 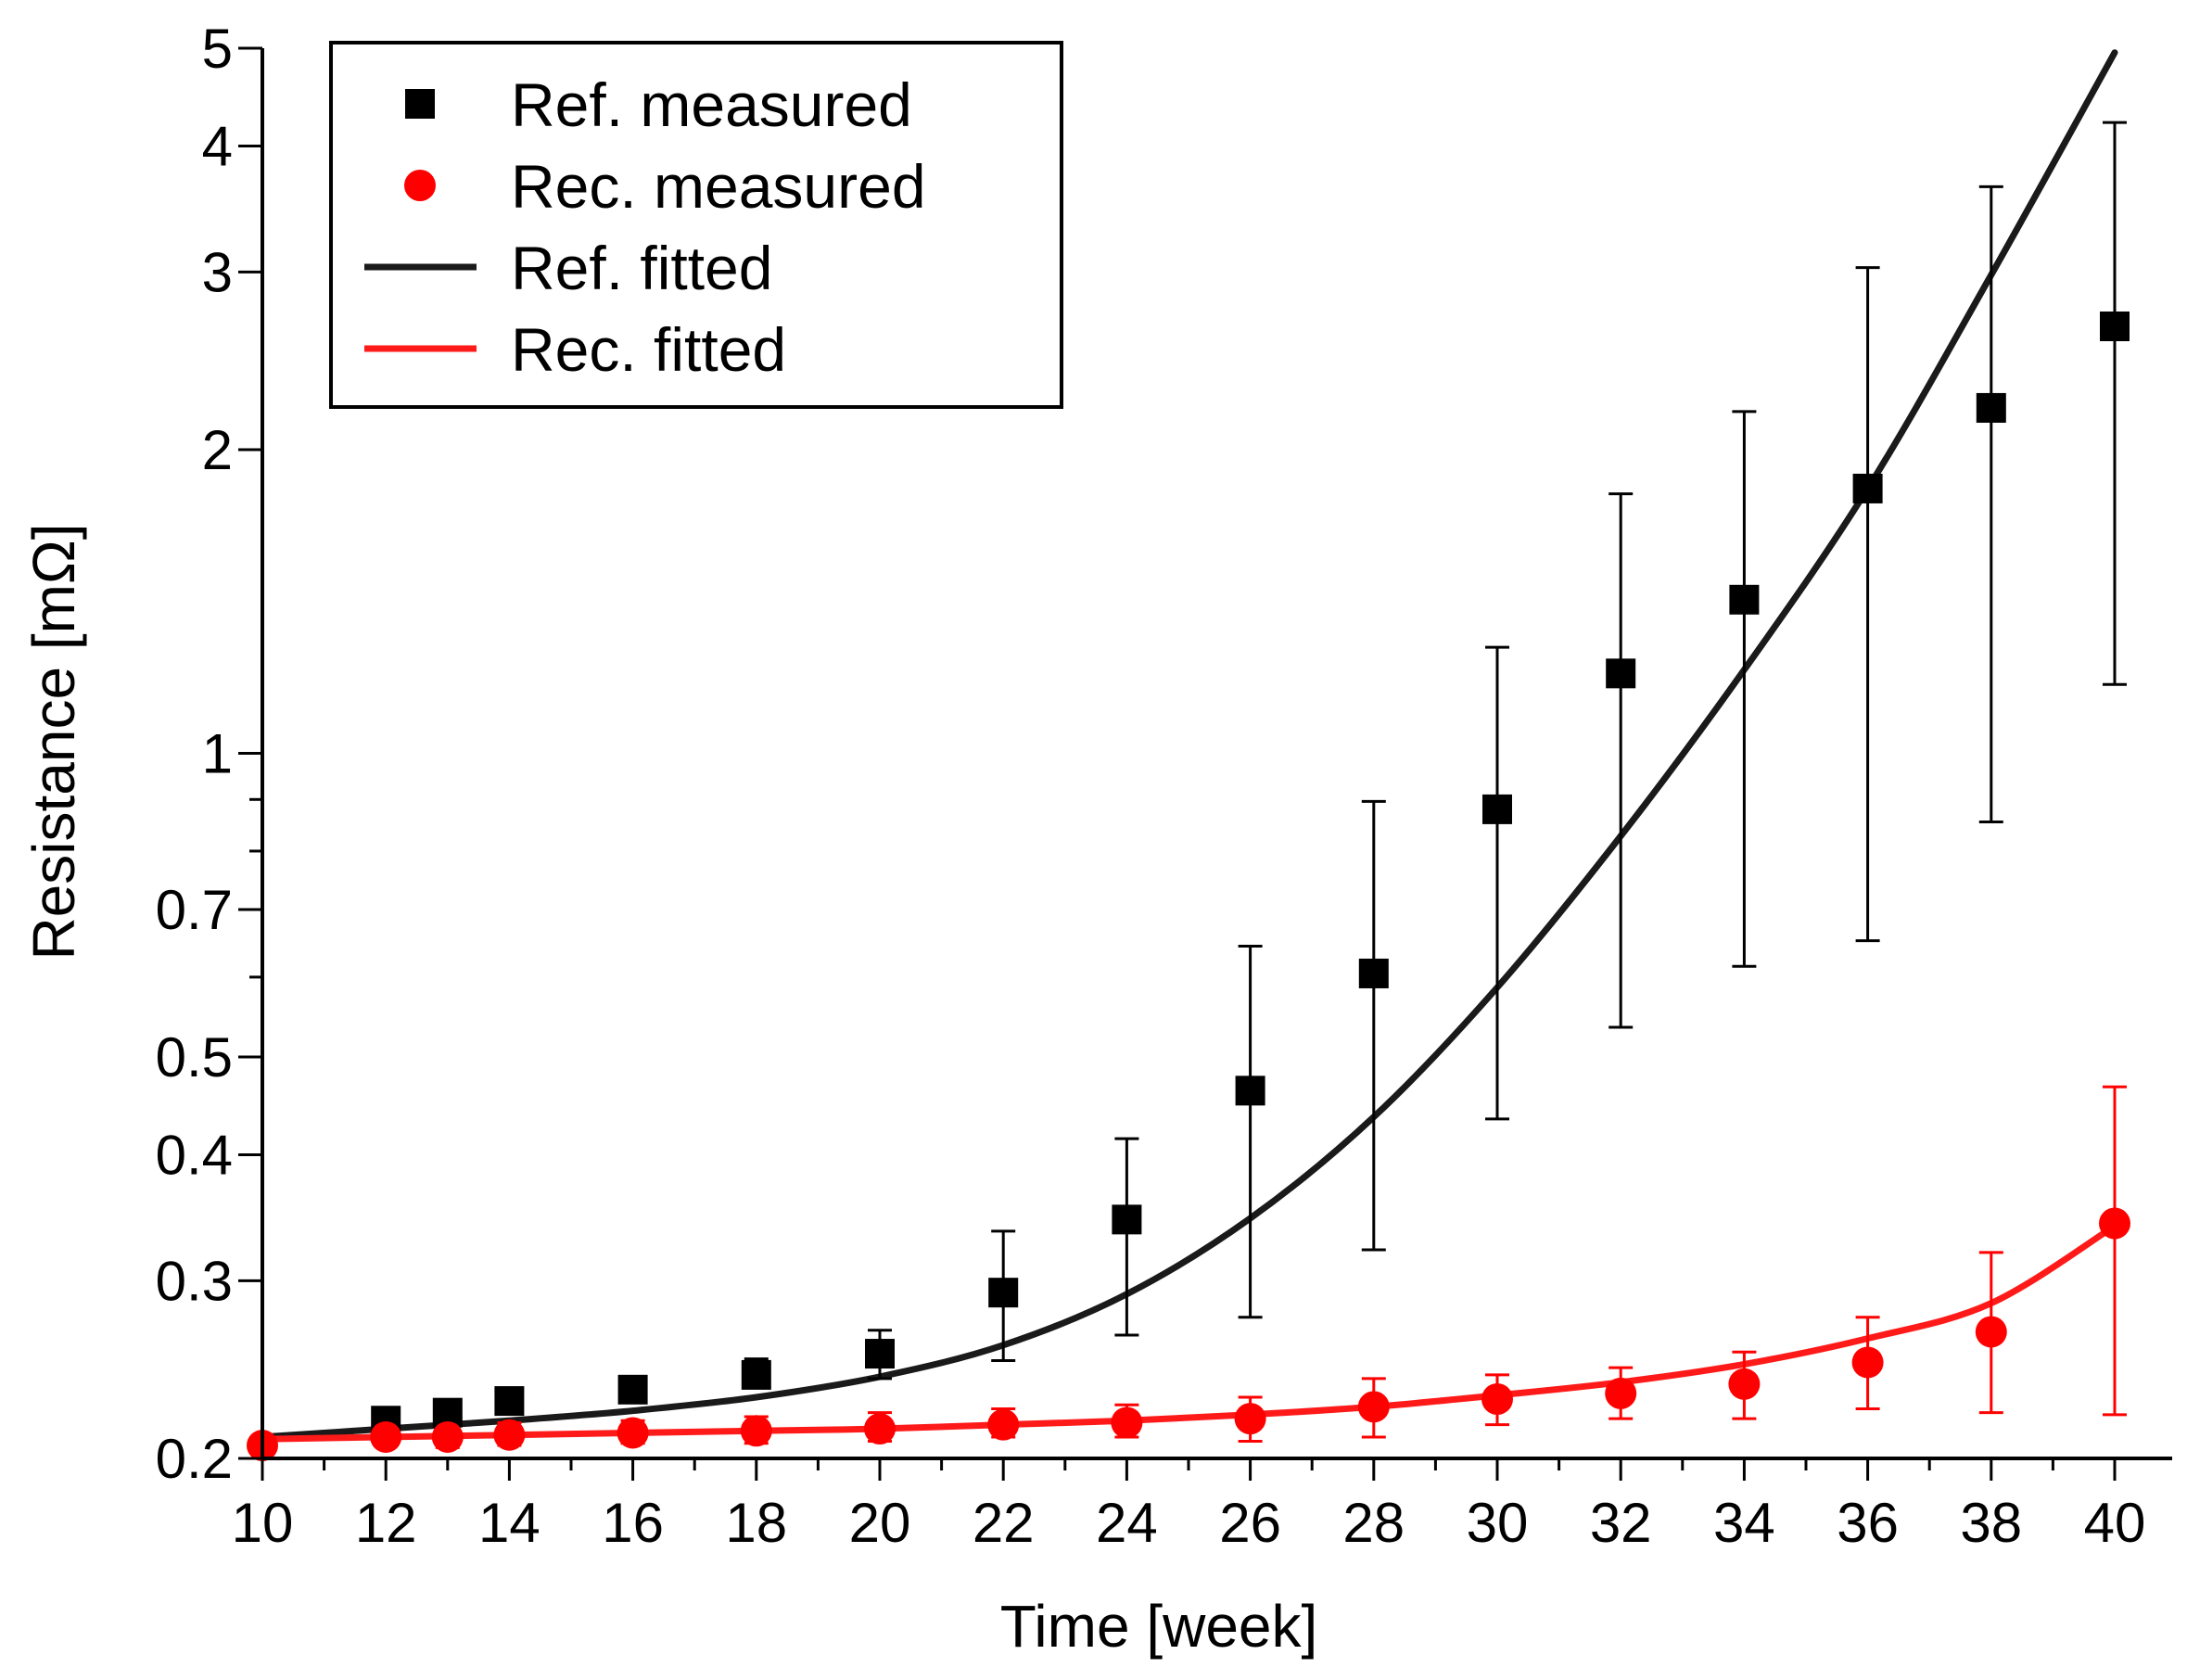 What do you see at coordinates (633, 1523) in the screenshot?
I see `x-tick-label: 16` at bounding box center [633, 1523].